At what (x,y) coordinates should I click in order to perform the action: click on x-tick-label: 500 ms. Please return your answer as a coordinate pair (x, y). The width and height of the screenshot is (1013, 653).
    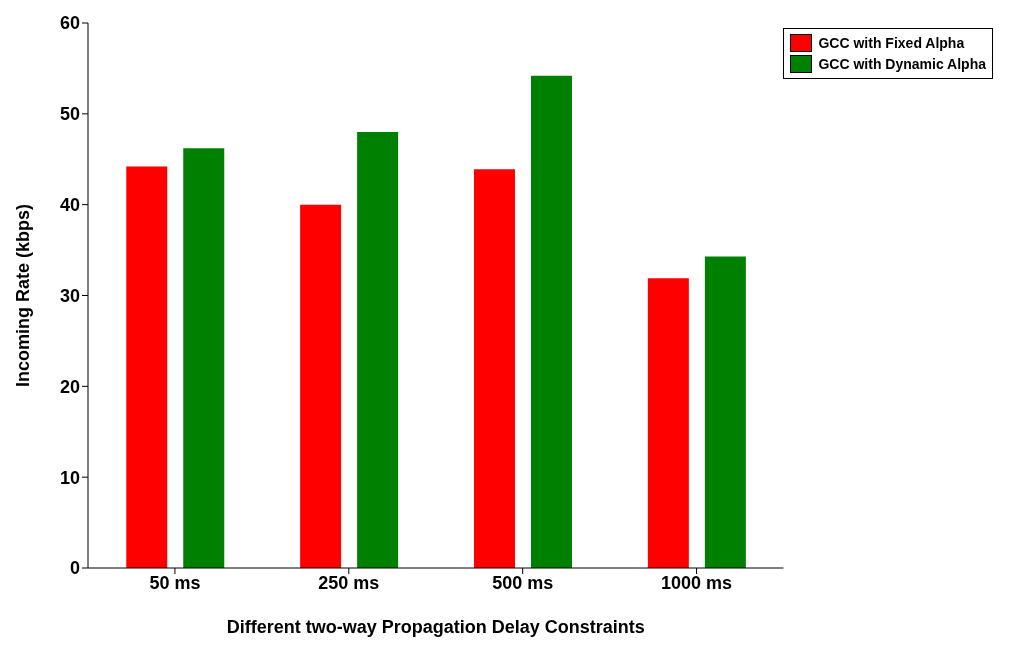
    Looking at the image, I should click on (523, 582).